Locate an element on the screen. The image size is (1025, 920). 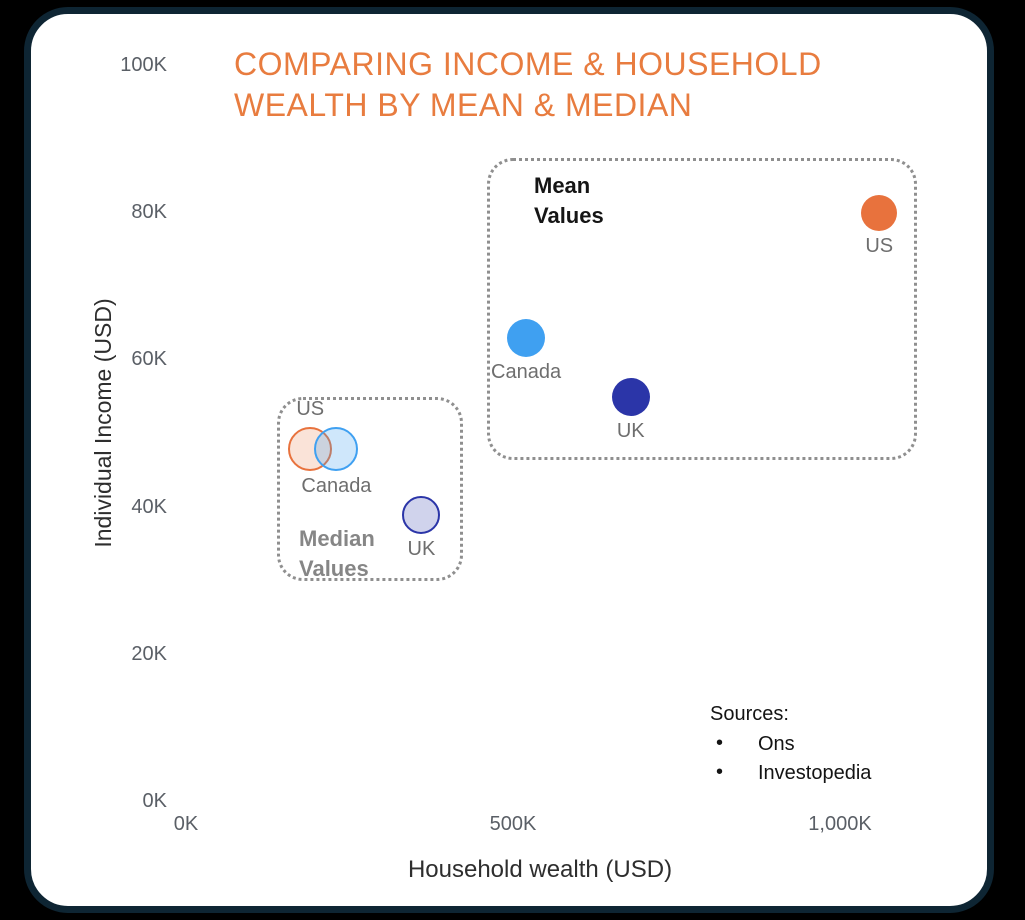
point-label-mean-us: US is located at coordinates (879, 246).